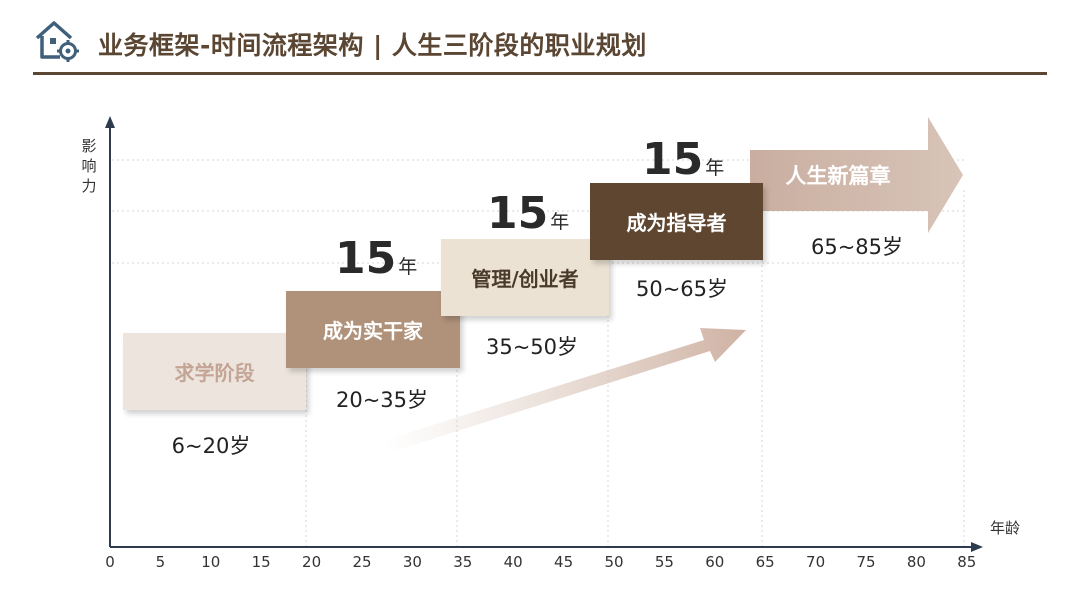 The height and width of the screenshot is (608, 1080). I want to click on stage-label: 成为指导者, so click(676, 223).